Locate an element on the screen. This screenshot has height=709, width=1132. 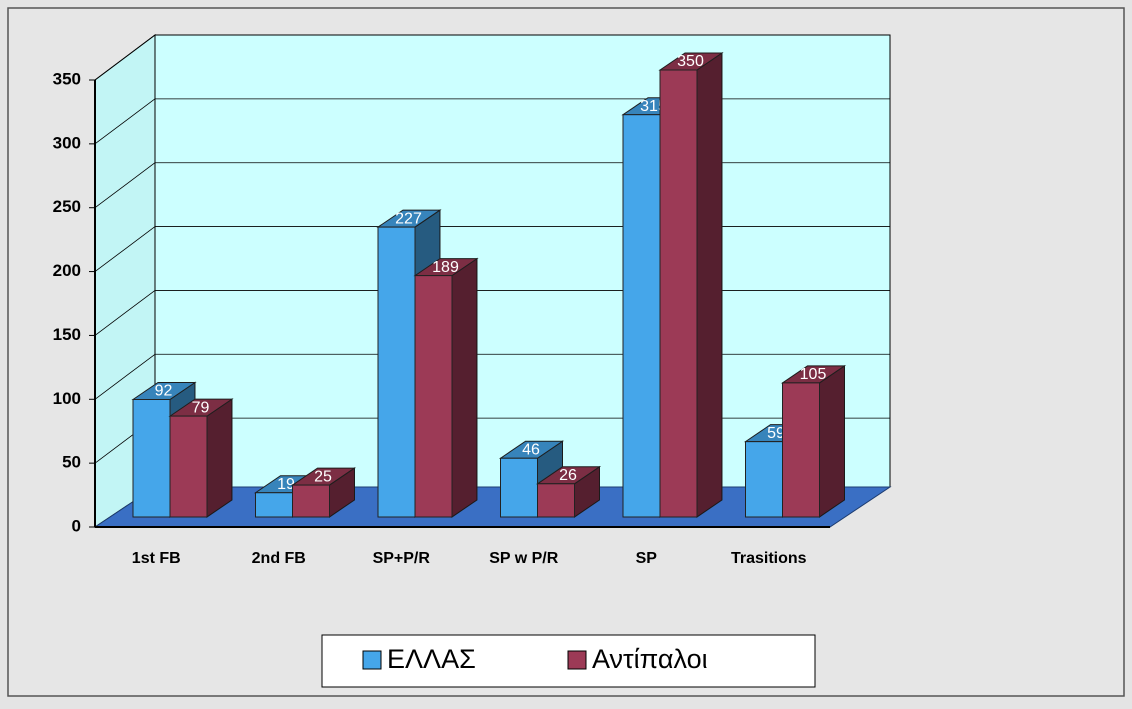
x-tick-label: 2nd FB is located at coordinates (279, 558).